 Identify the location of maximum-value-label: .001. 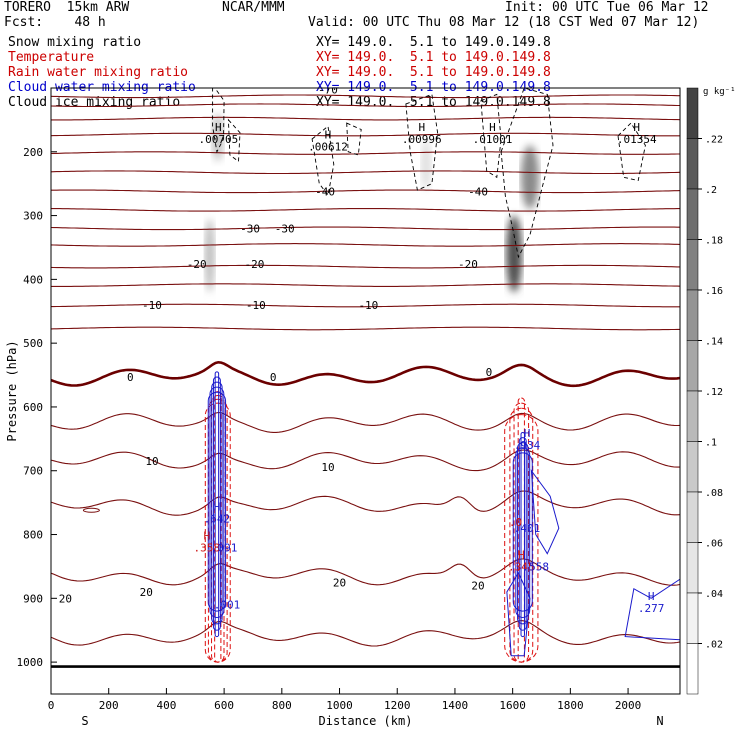
(227, 605).